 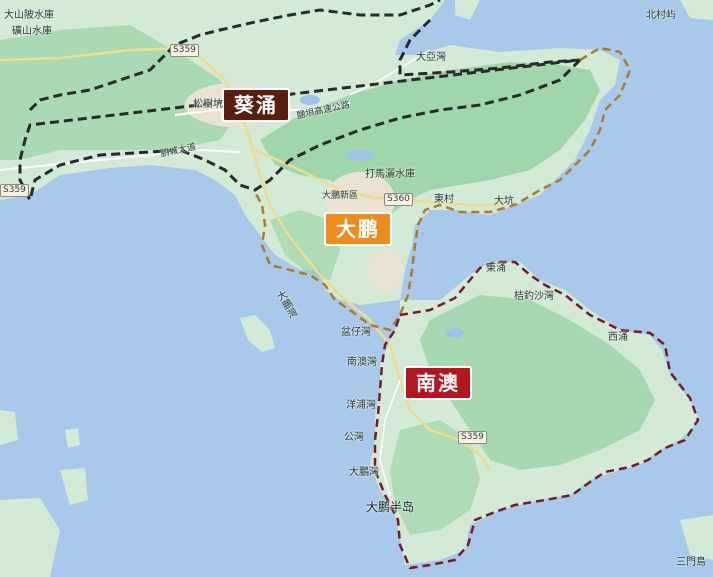 What do you see at coordinates (358, 229) in the screenshot?
I see `district-label-dapeng: 大鹏` at bounding box center [358, 229].